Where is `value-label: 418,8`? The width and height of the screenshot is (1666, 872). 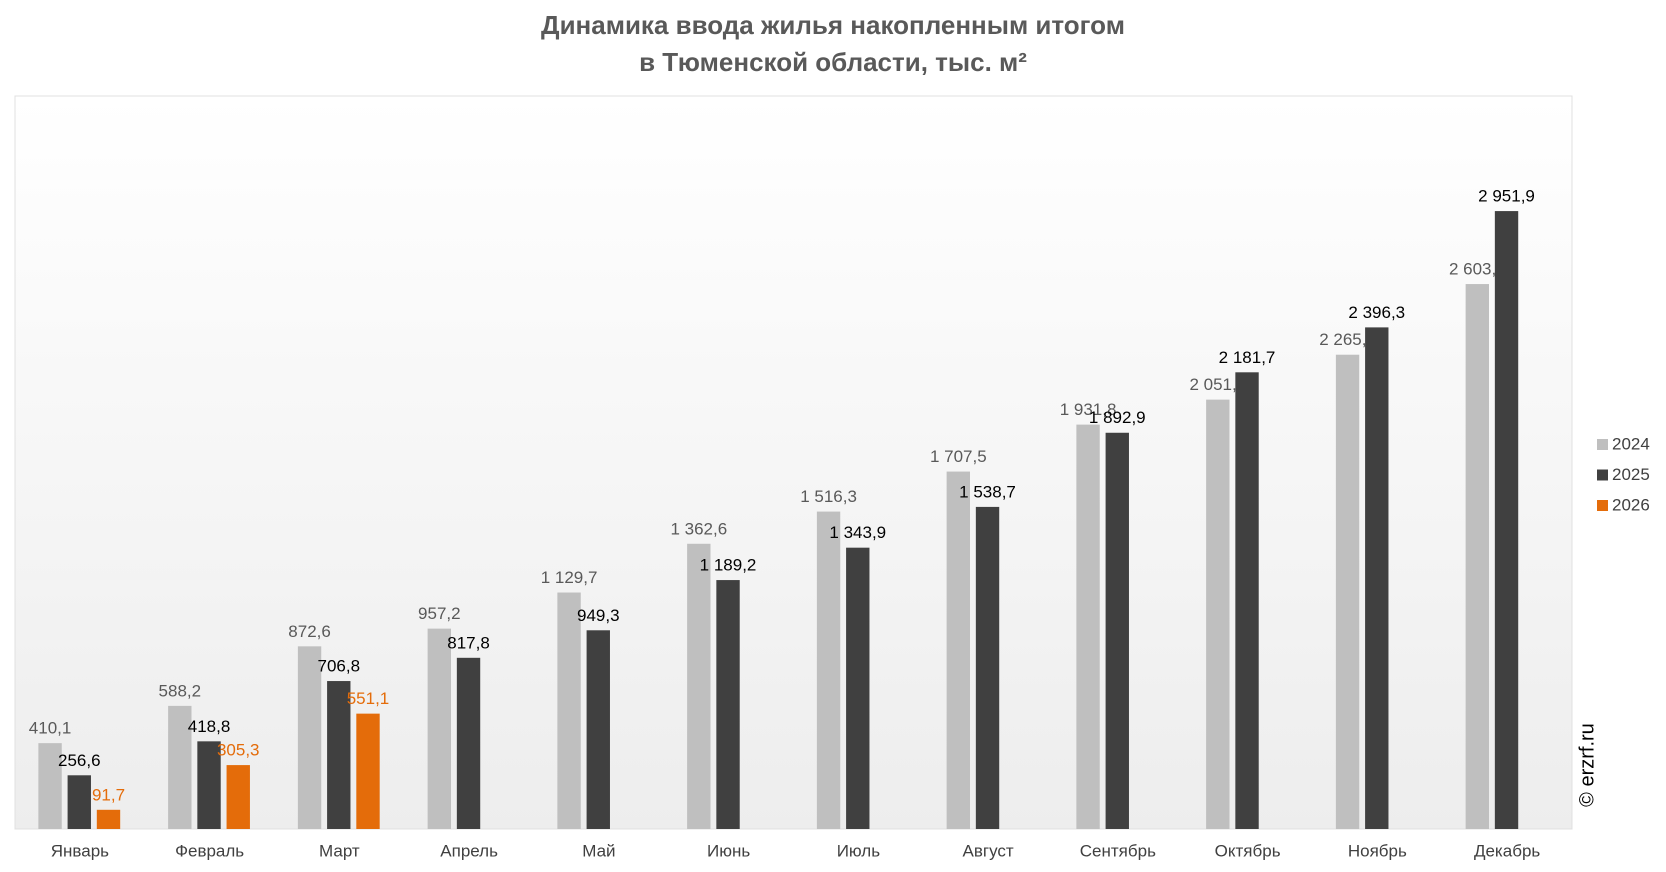
value-label: 418,8 is located at coordinates (209, 726).